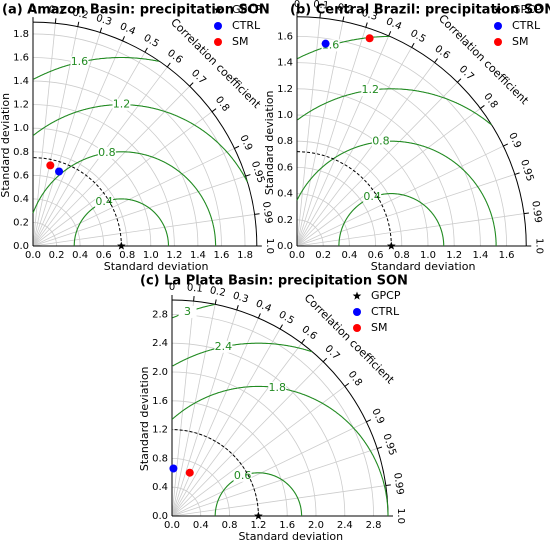 This screenshot has width=550, height=543. I want to click on rms-label: 3, so click(187, 311).